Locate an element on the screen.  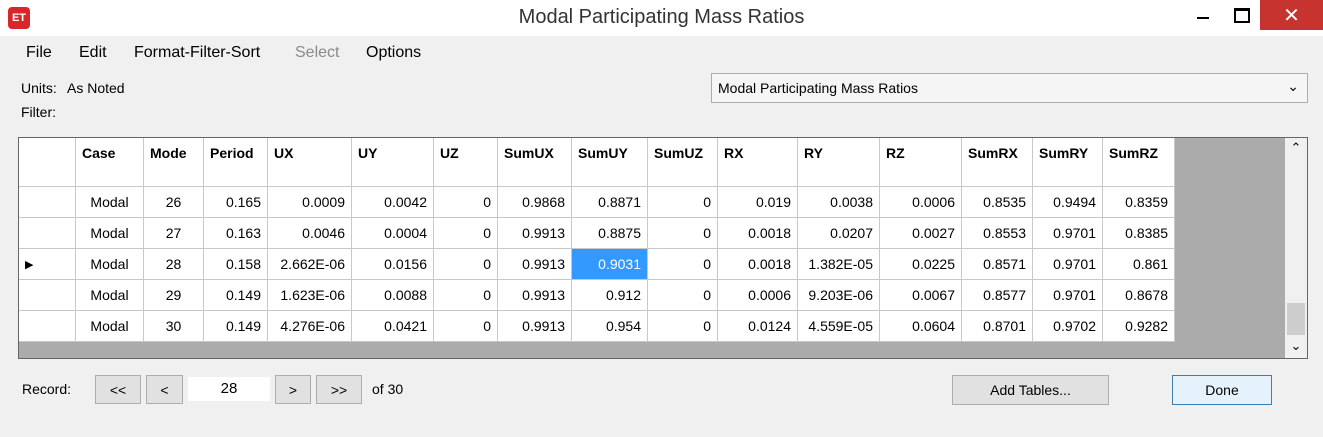
table-cell: 0.163 is located at coordinates (236, 233).